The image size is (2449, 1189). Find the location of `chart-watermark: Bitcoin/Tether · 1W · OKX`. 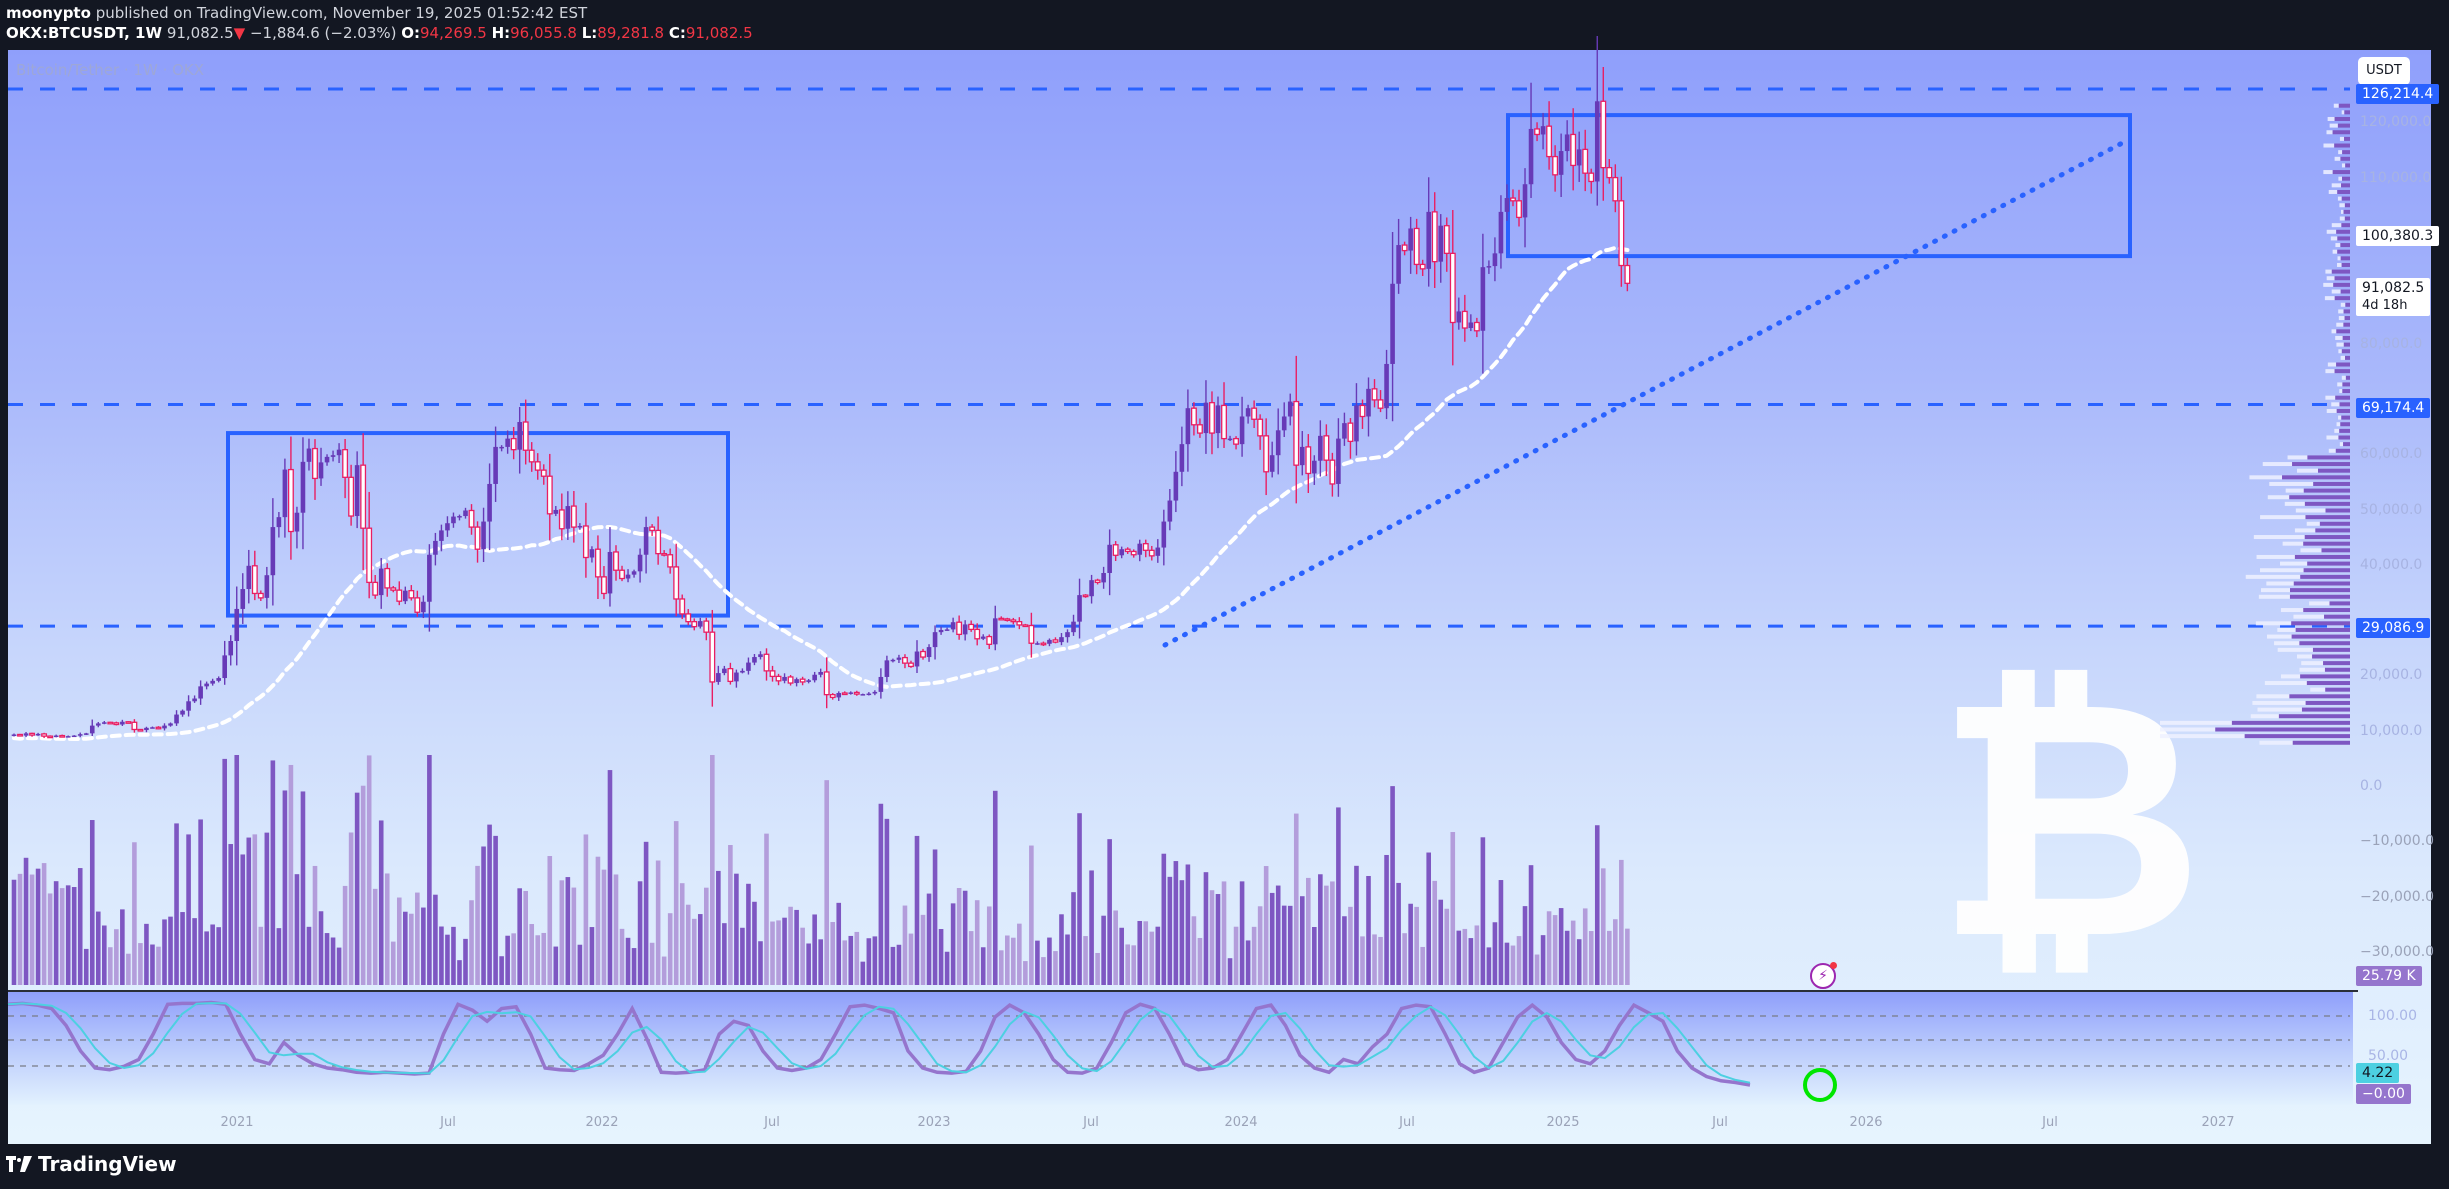

chart-watermark: Bitcoin/Tether · 1W · OKX is located at coordinates (110, 70).